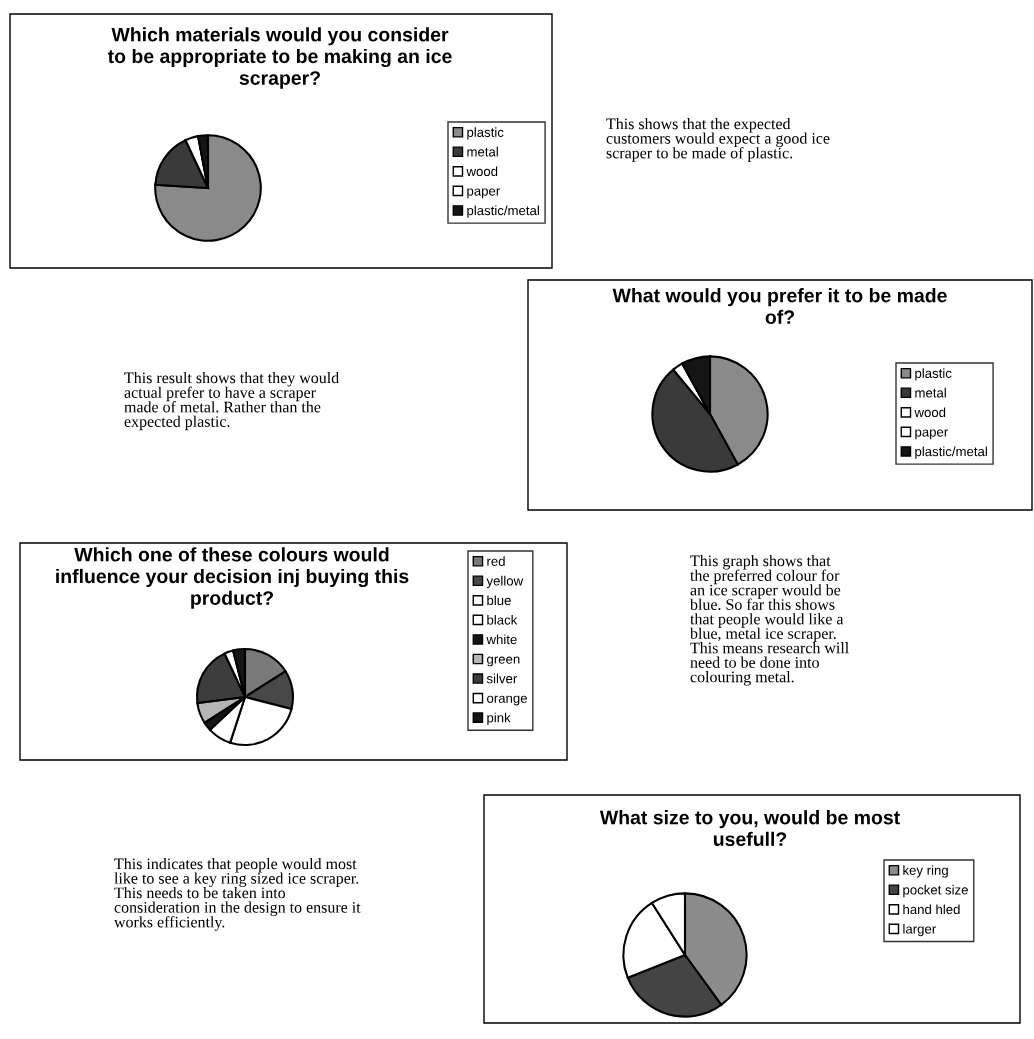 The image size is (1034, 1039). I want to click on text: This indicates that people would most like to see a key ring sized ice scraper. This needs to be taken into consideration in the design to ensure it works efficiently., so click(237, 894).